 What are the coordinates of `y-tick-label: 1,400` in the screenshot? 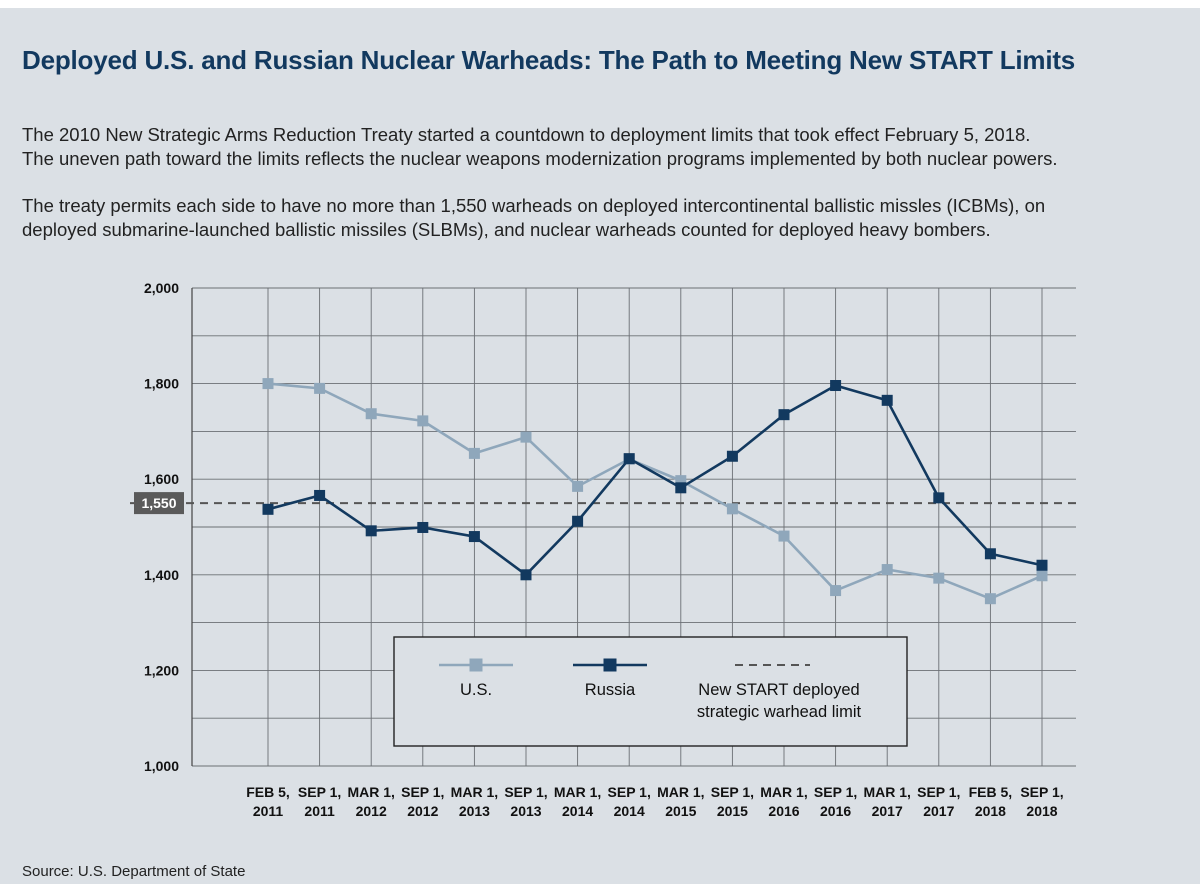 It's located at (161, 575).